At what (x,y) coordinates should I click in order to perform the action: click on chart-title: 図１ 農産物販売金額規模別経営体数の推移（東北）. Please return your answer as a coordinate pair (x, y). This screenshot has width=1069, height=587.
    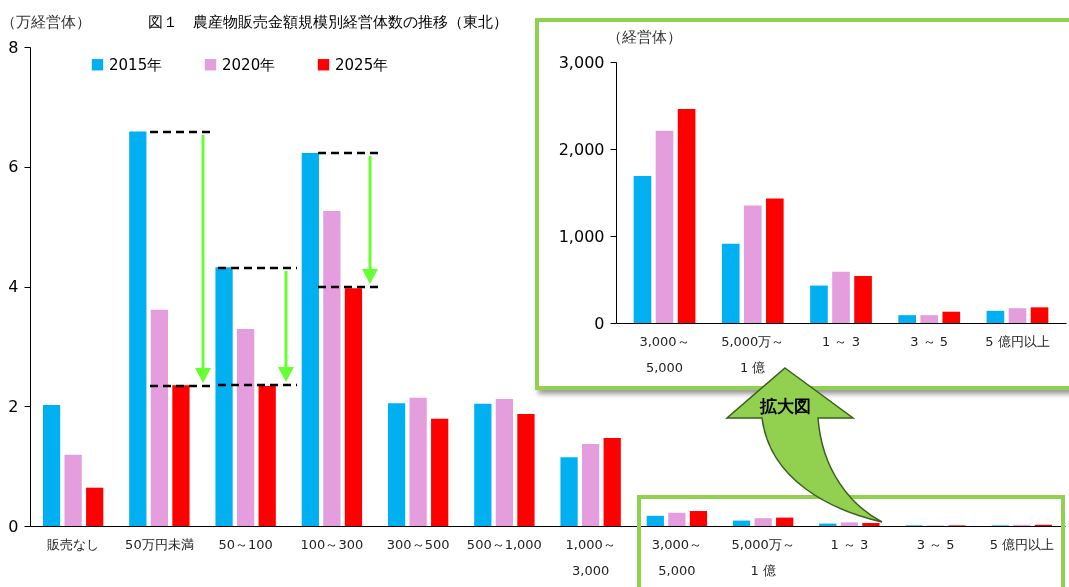
    Looking at the image, I should click on (327, 22).